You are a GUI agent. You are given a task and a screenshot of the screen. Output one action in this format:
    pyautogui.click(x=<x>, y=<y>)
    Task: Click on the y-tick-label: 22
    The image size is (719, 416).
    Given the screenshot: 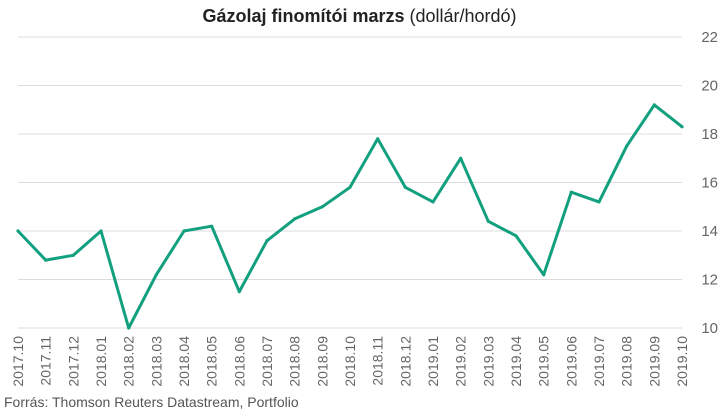 What is the action you would take?
    pyautogui.click(x=709, y=37)
    